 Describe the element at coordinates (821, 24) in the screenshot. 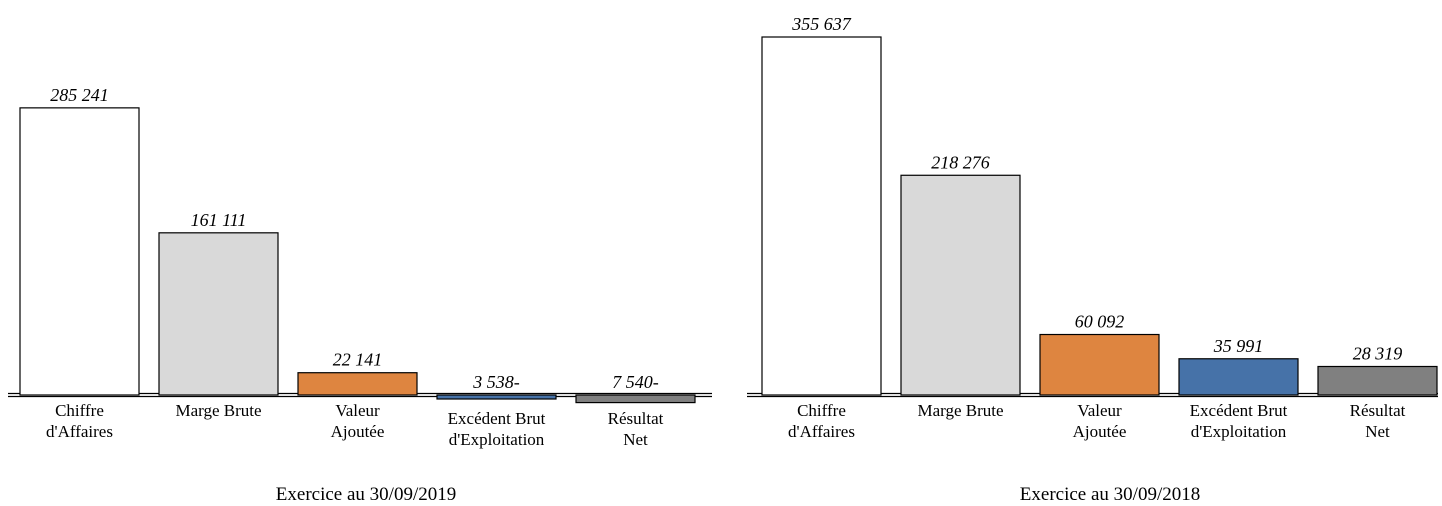

I see `data-label: 355 637` at that location.